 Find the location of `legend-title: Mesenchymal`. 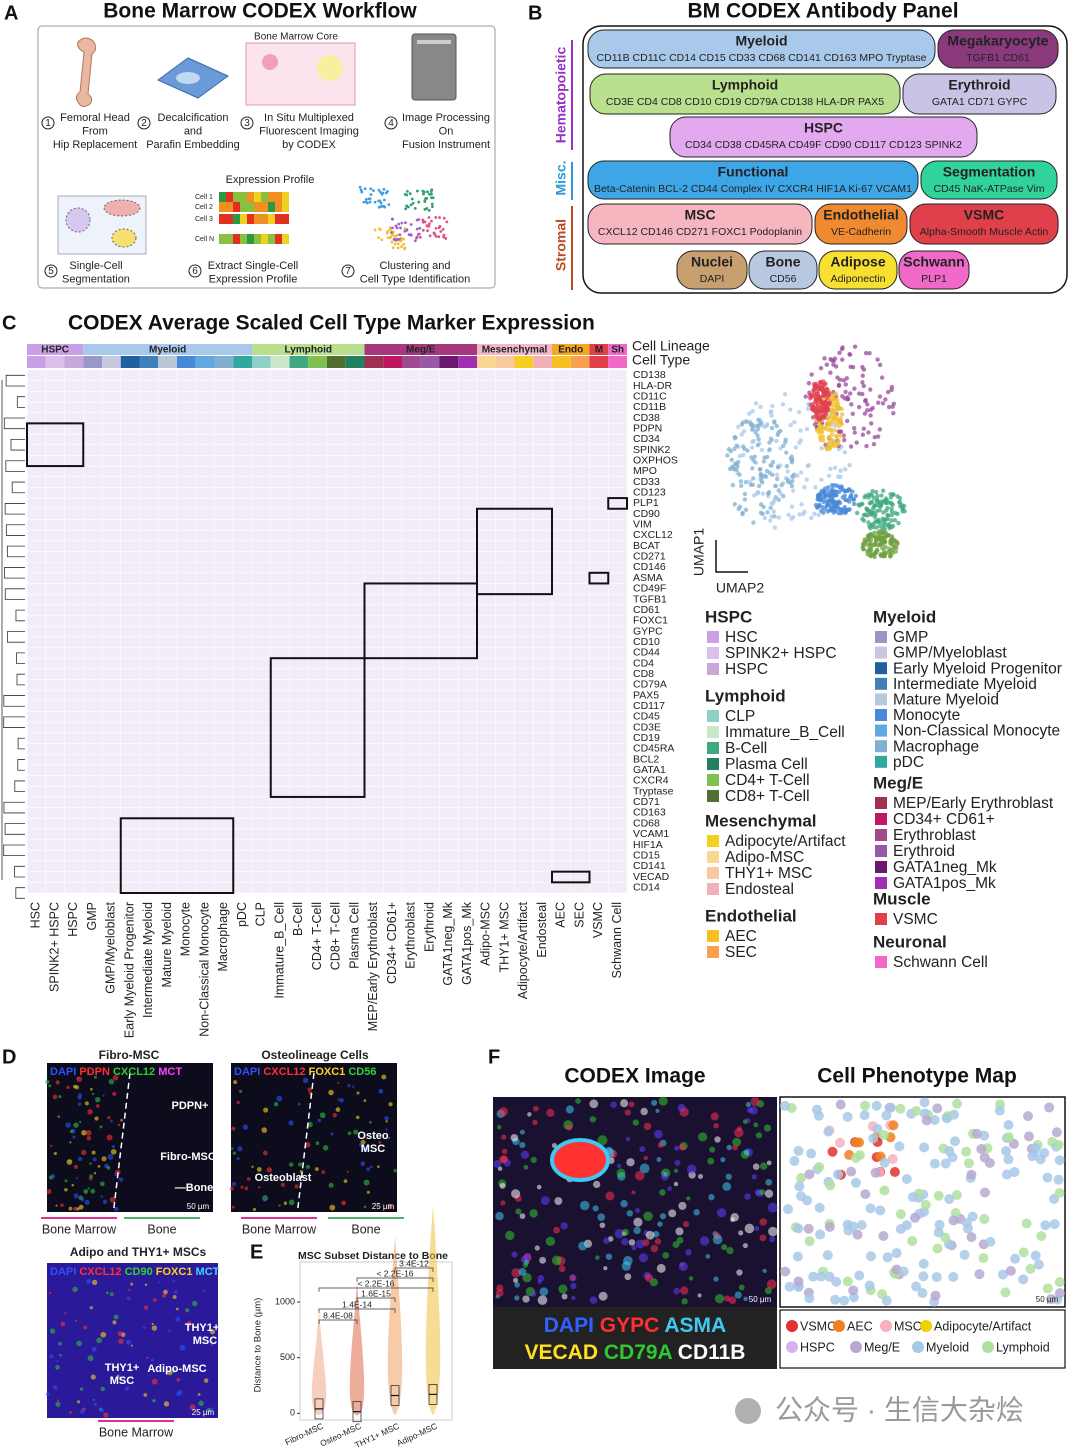

legend-title: Mesenchymal is located at coordinates (761, 820).